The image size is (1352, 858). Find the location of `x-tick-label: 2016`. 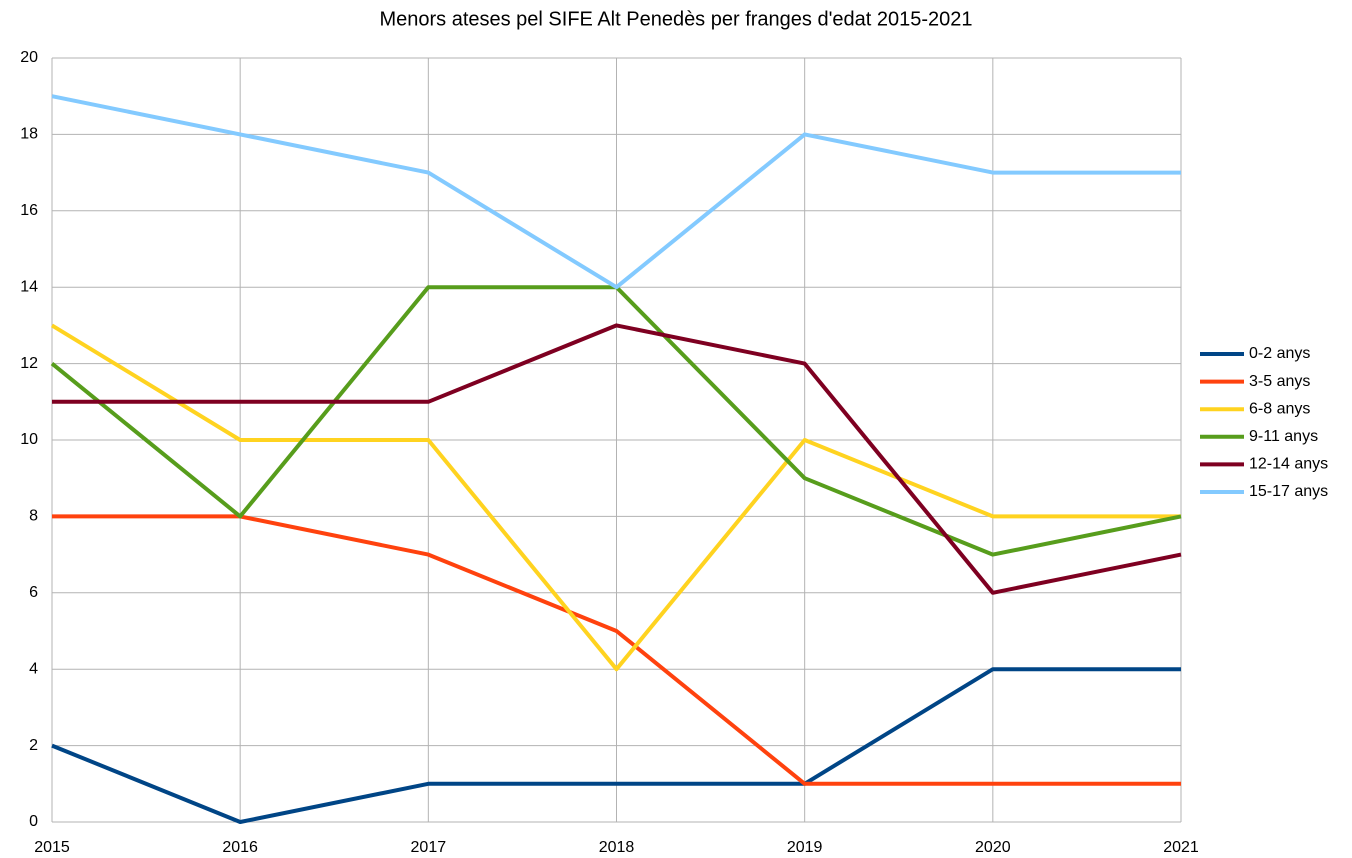

x-tick-label: 2016 is located at coordinates (240, 847).